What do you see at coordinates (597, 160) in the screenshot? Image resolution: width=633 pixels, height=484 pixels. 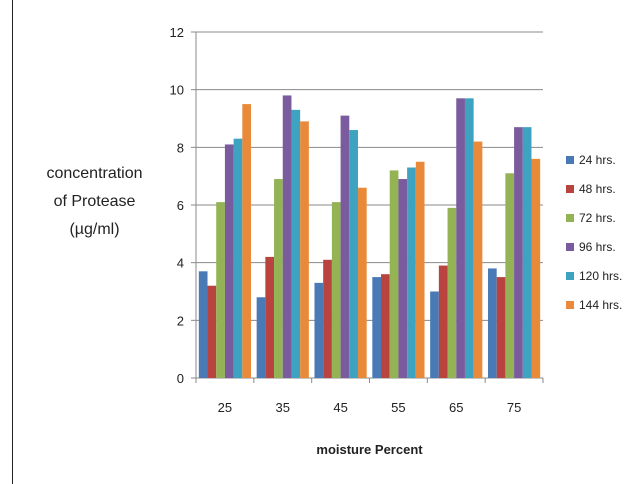 I see `legend-label: 24 hrs.` at bounding box center [597, 160].